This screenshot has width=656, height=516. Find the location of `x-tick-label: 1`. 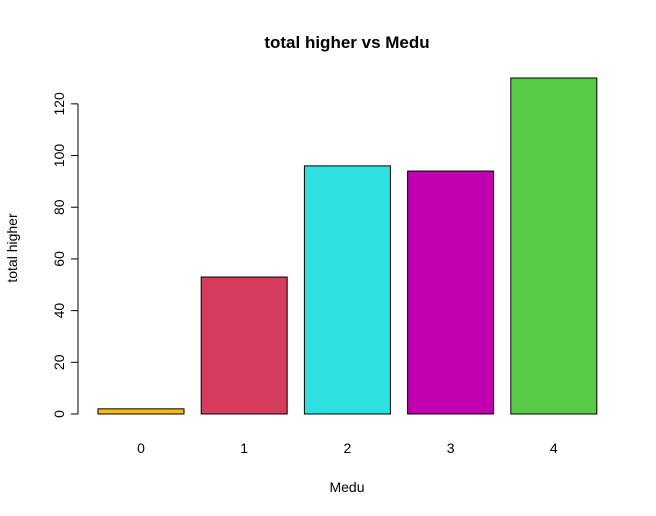

x-tick-label: 1 is located at coordinates (244, 448).